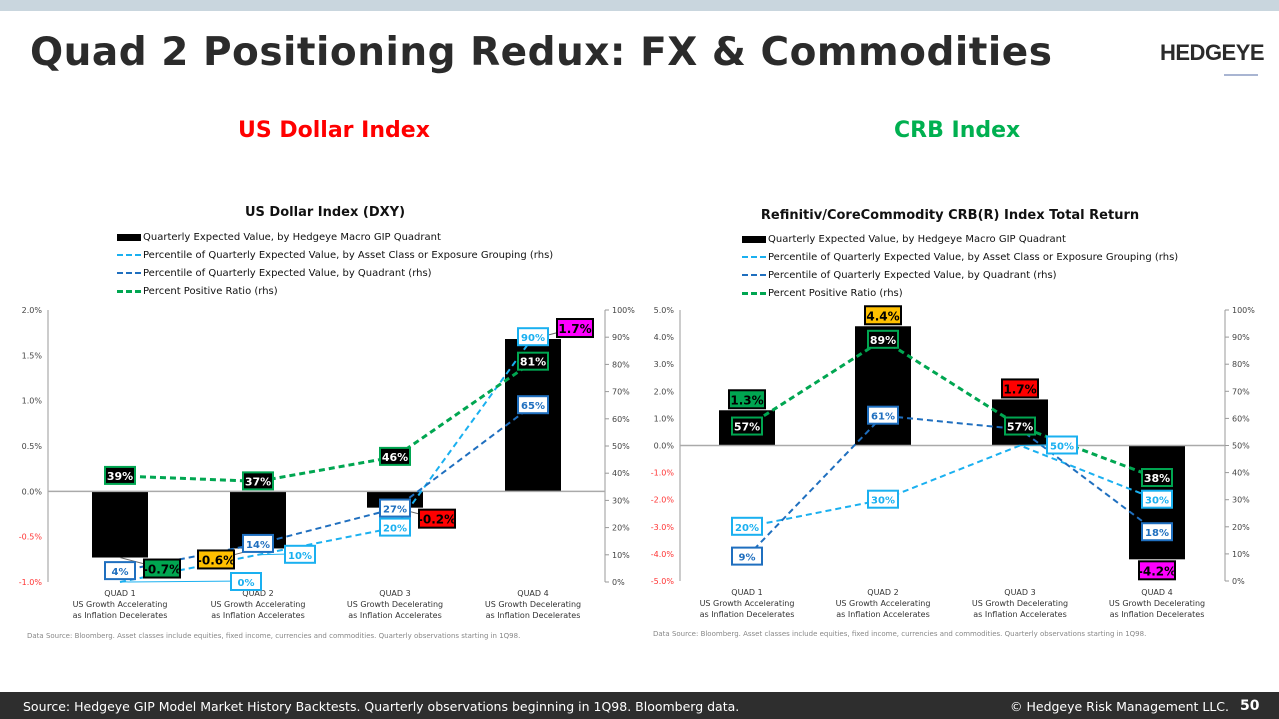 This screenshot has width=1279, height=719. Describe the element at coordinates (258, 545) in the screenshot. I see `point-label-quad_pct: 14%` at that location.